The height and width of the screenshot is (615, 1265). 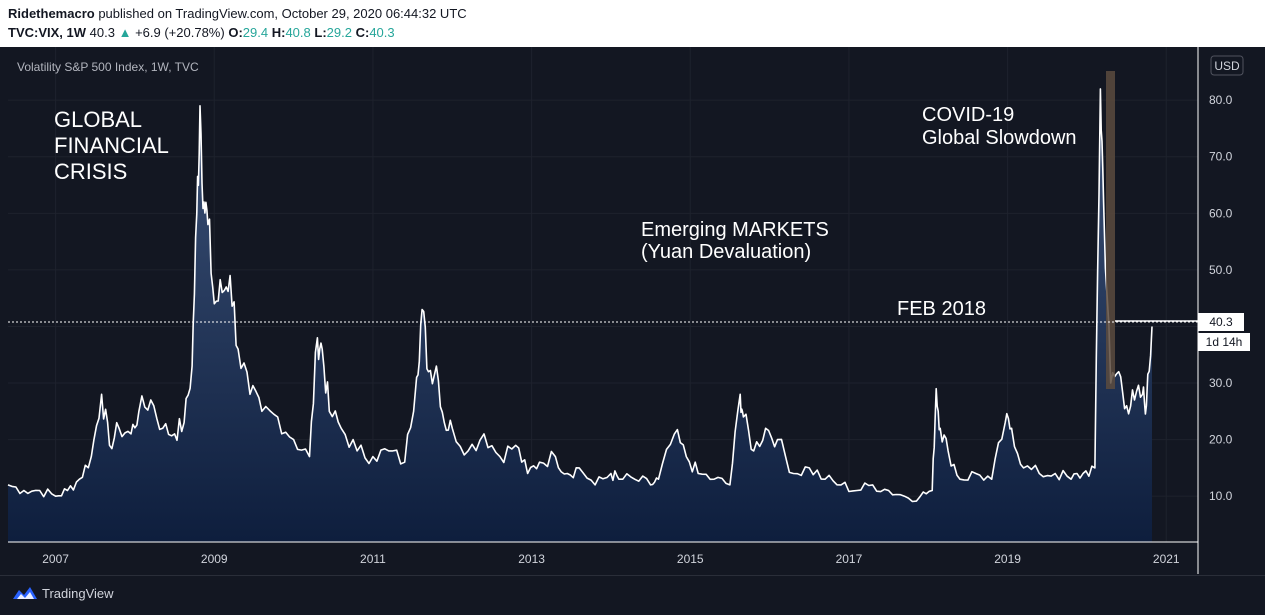 What do you see at coordinates (531, 559) in the screenshot?
I see `x-tick-label: 2013` at bounding box center [531, 559].